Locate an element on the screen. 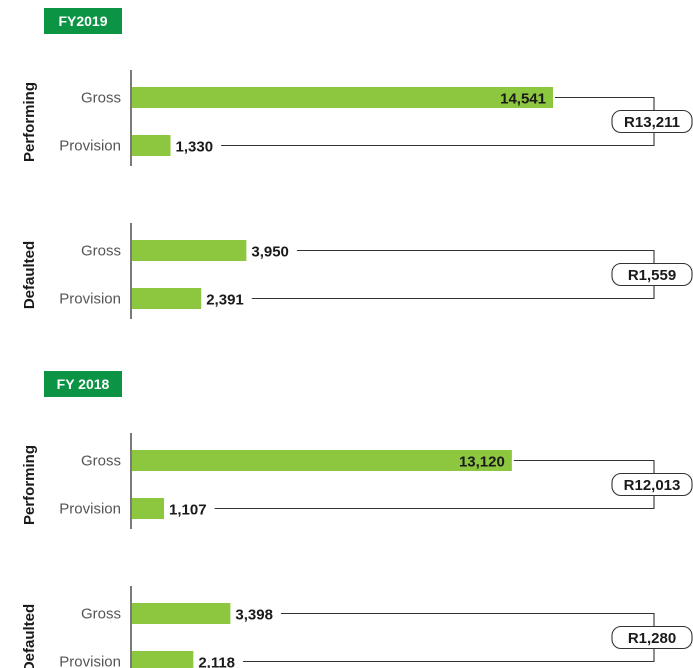 The width and height of the screenshot is (693, 668). panel-1-group-0-value-label-0: 13,120 is located at coordinates (482, 462).